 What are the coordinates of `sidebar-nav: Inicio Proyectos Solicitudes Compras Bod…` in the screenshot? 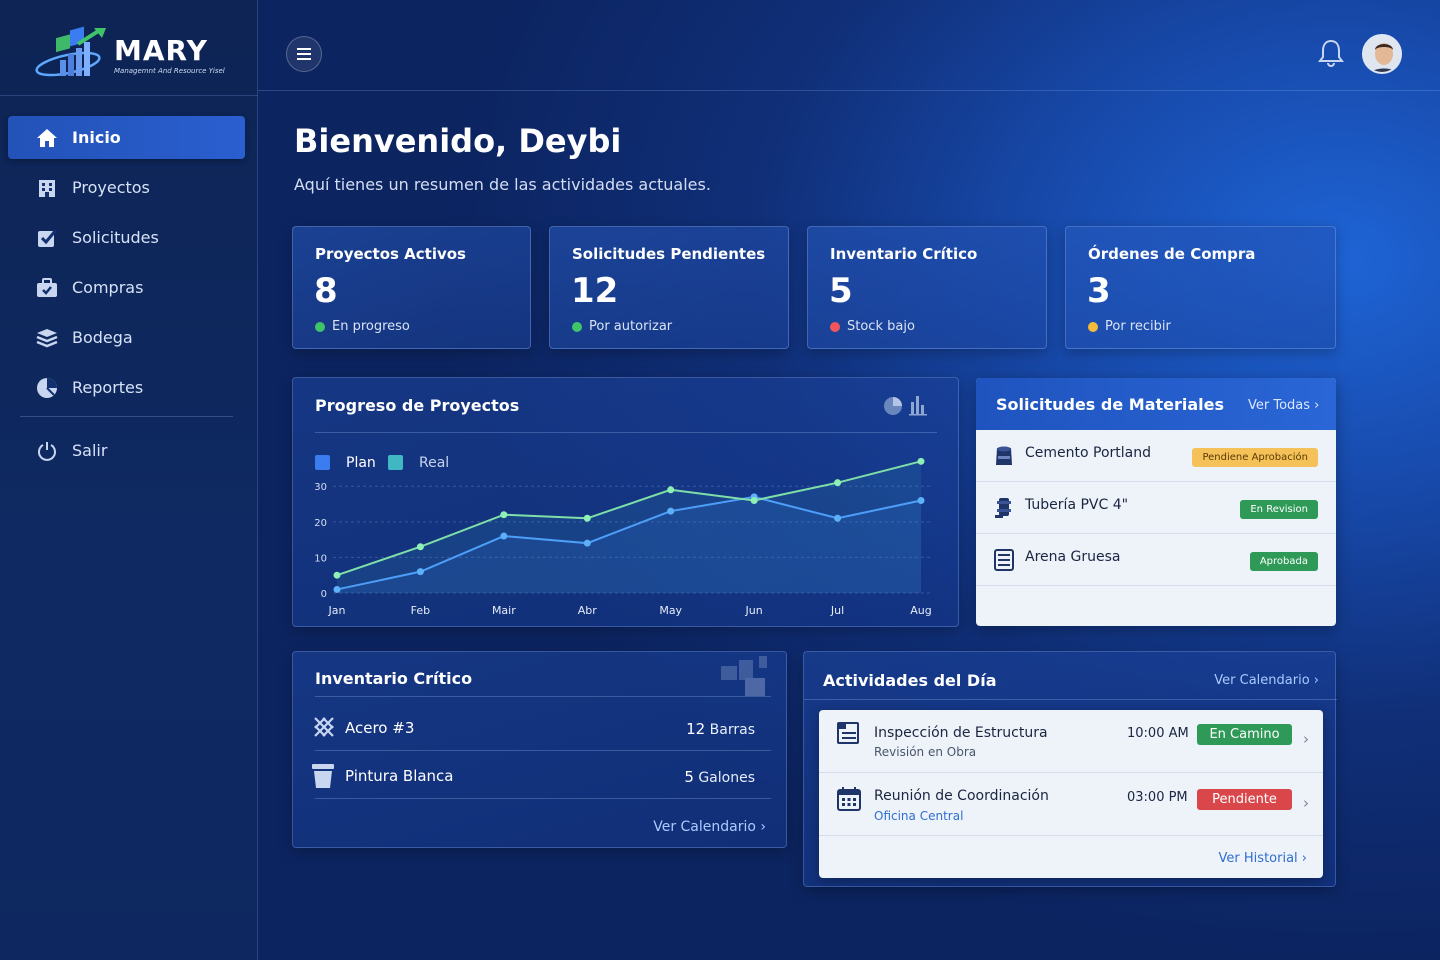 It's located at (126, 297).